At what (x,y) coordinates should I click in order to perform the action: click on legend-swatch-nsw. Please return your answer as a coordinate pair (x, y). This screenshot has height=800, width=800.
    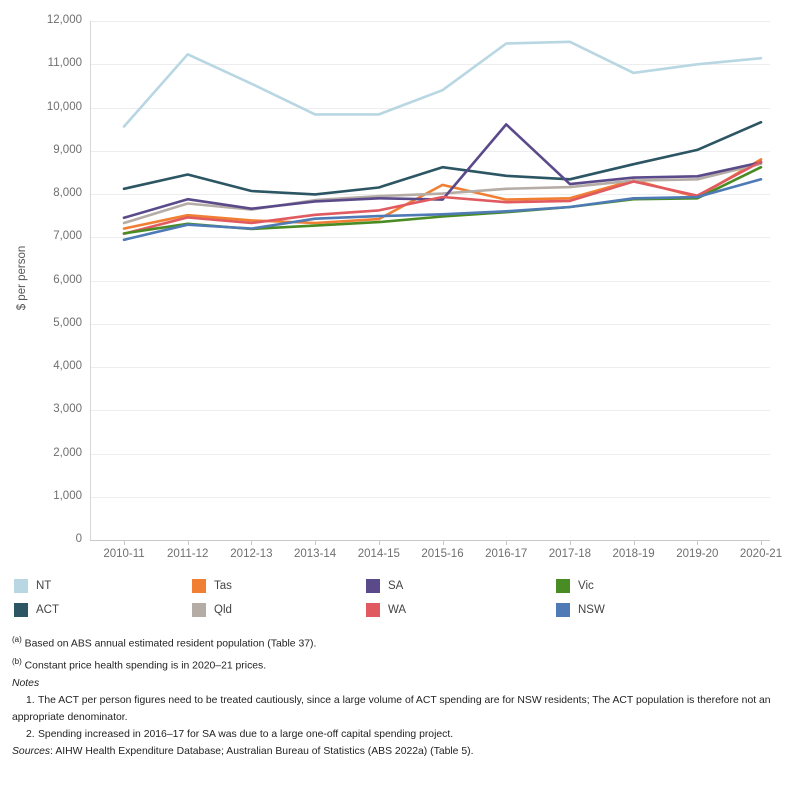
    Looking at the image, I should click on (563, 610).